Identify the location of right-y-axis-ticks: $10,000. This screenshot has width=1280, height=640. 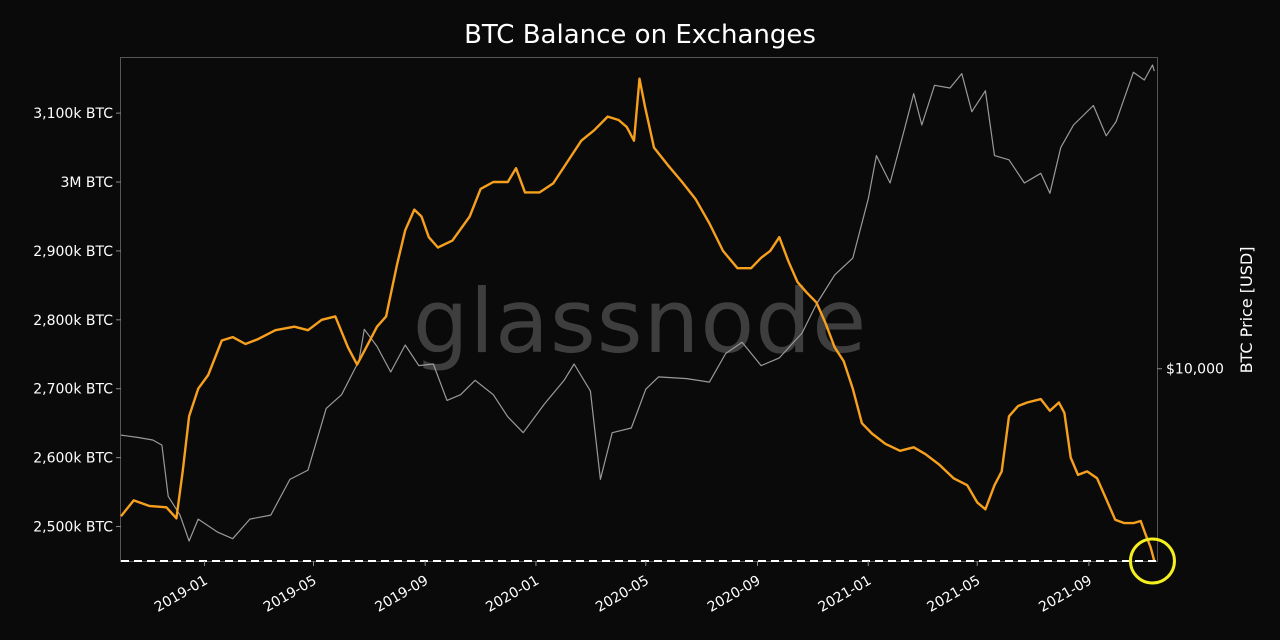
(1190, 370).